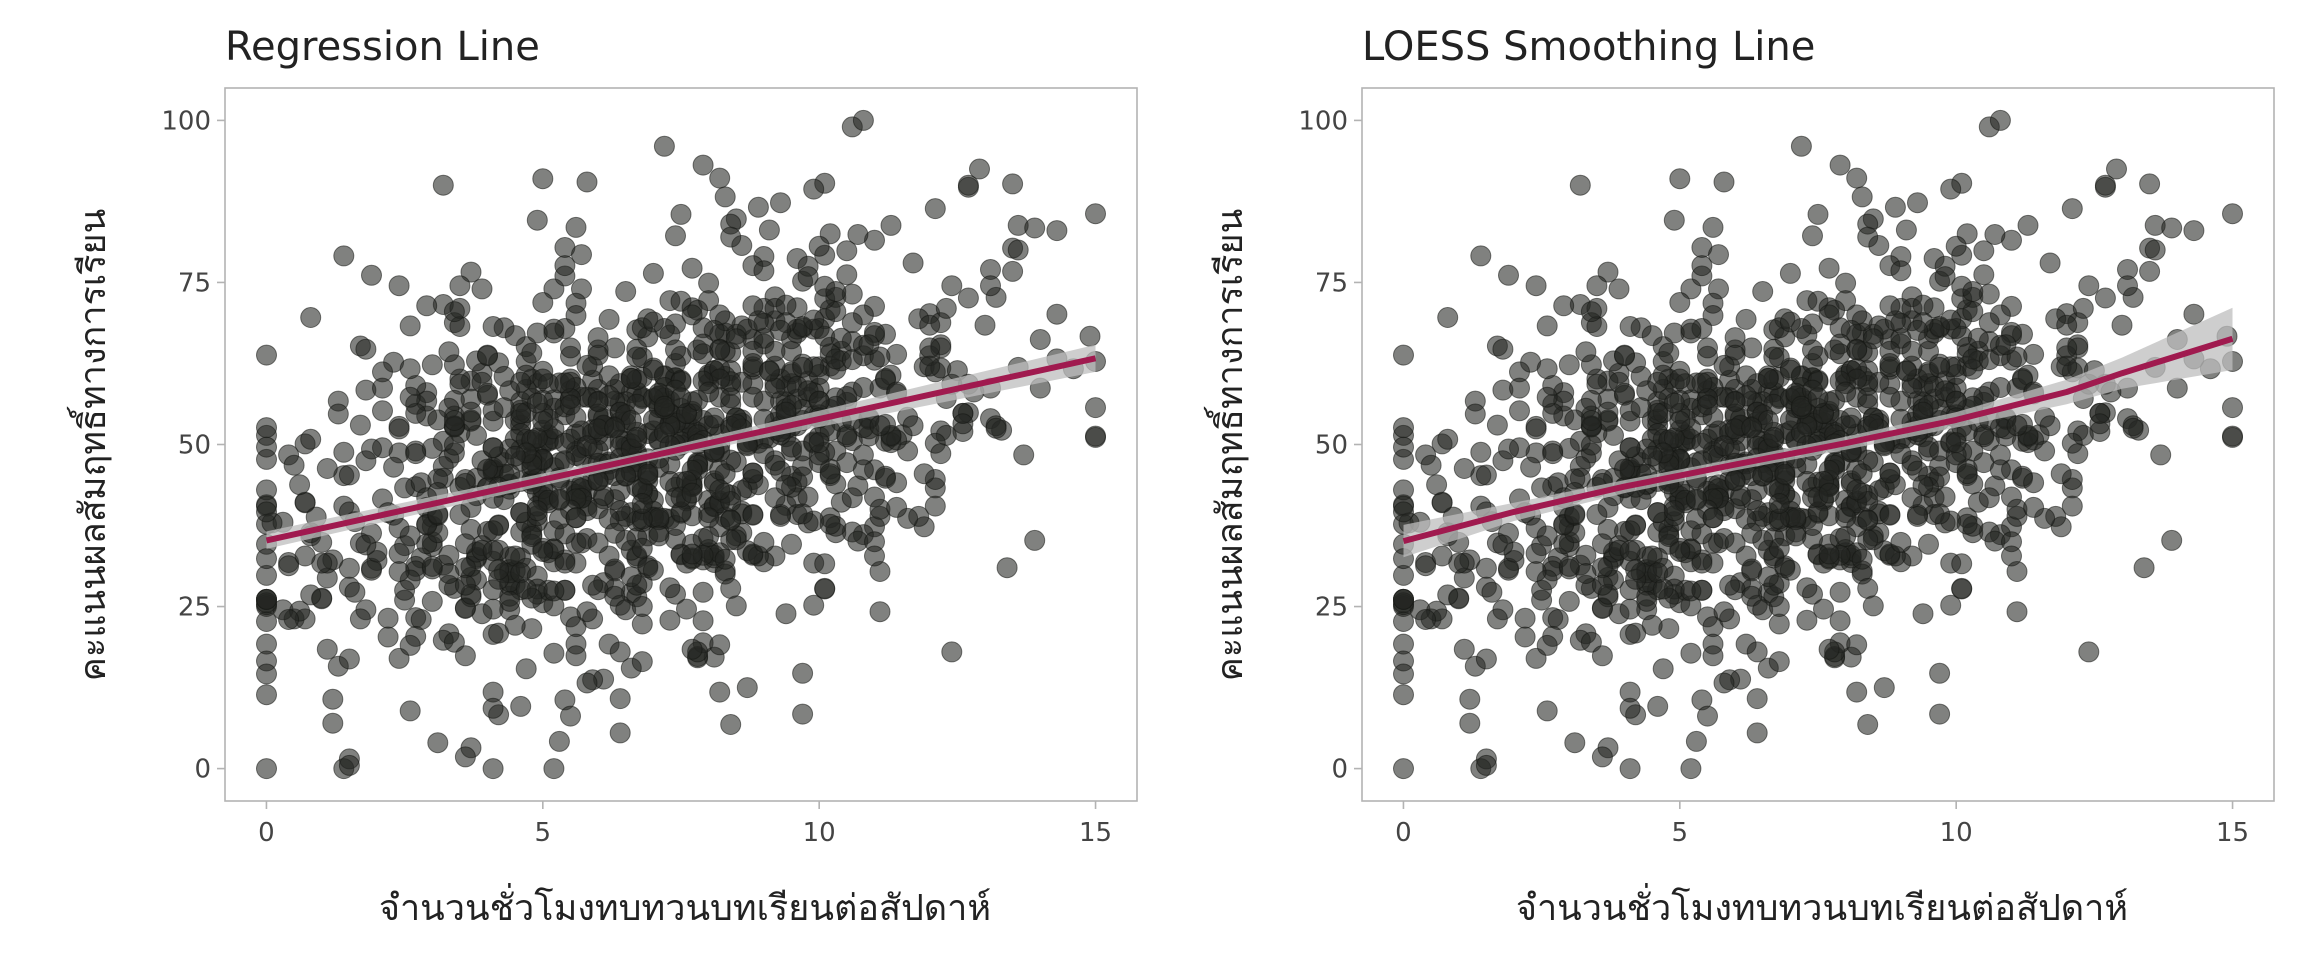 The width and height of the screenshot is (2304, 960). I want to click on y-tick-label: 50, so click(1331, 446).